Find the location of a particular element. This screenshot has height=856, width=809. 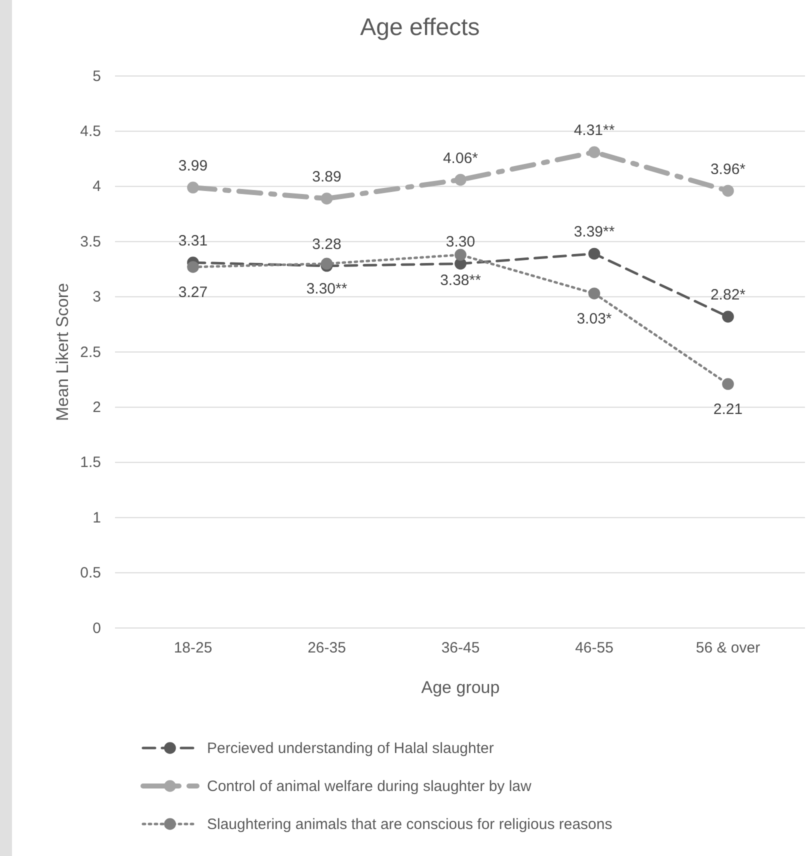

data-label: 3.89 is located at coordinates (327, 177).